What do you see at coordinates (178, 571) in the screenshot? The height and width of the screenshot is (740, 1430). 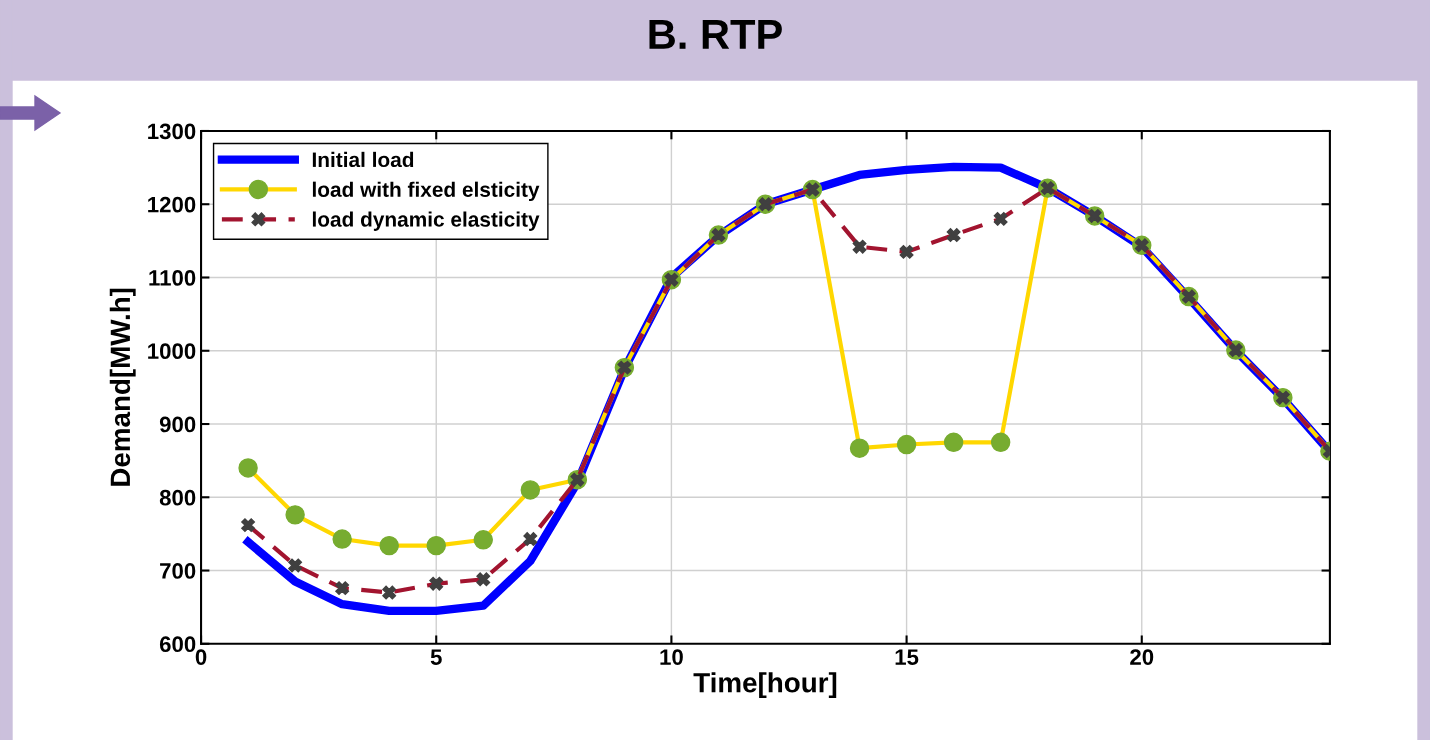 I see `y-tick-label: 700` at bounding box center [178, 571].